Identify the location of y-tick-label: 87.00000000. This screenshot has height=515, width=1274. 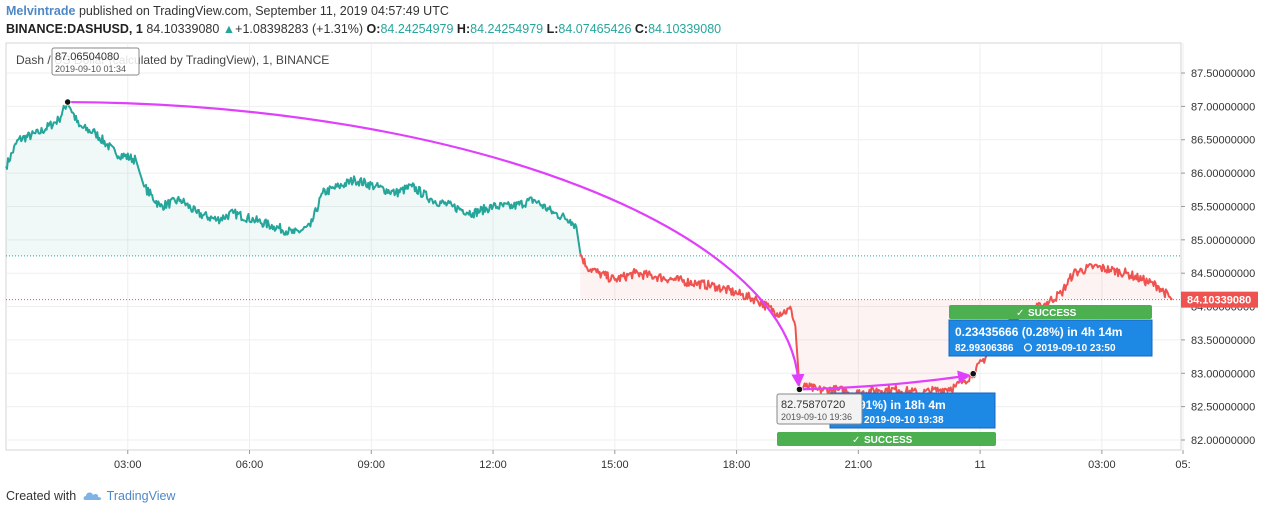
(1223, 107).